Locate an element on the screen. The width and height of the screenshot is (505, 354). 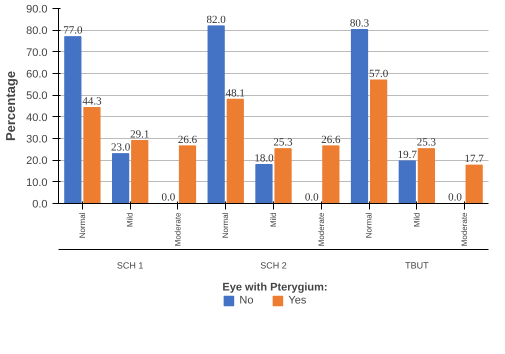
data-label: 57.0 is located at coordinates (378, 74).